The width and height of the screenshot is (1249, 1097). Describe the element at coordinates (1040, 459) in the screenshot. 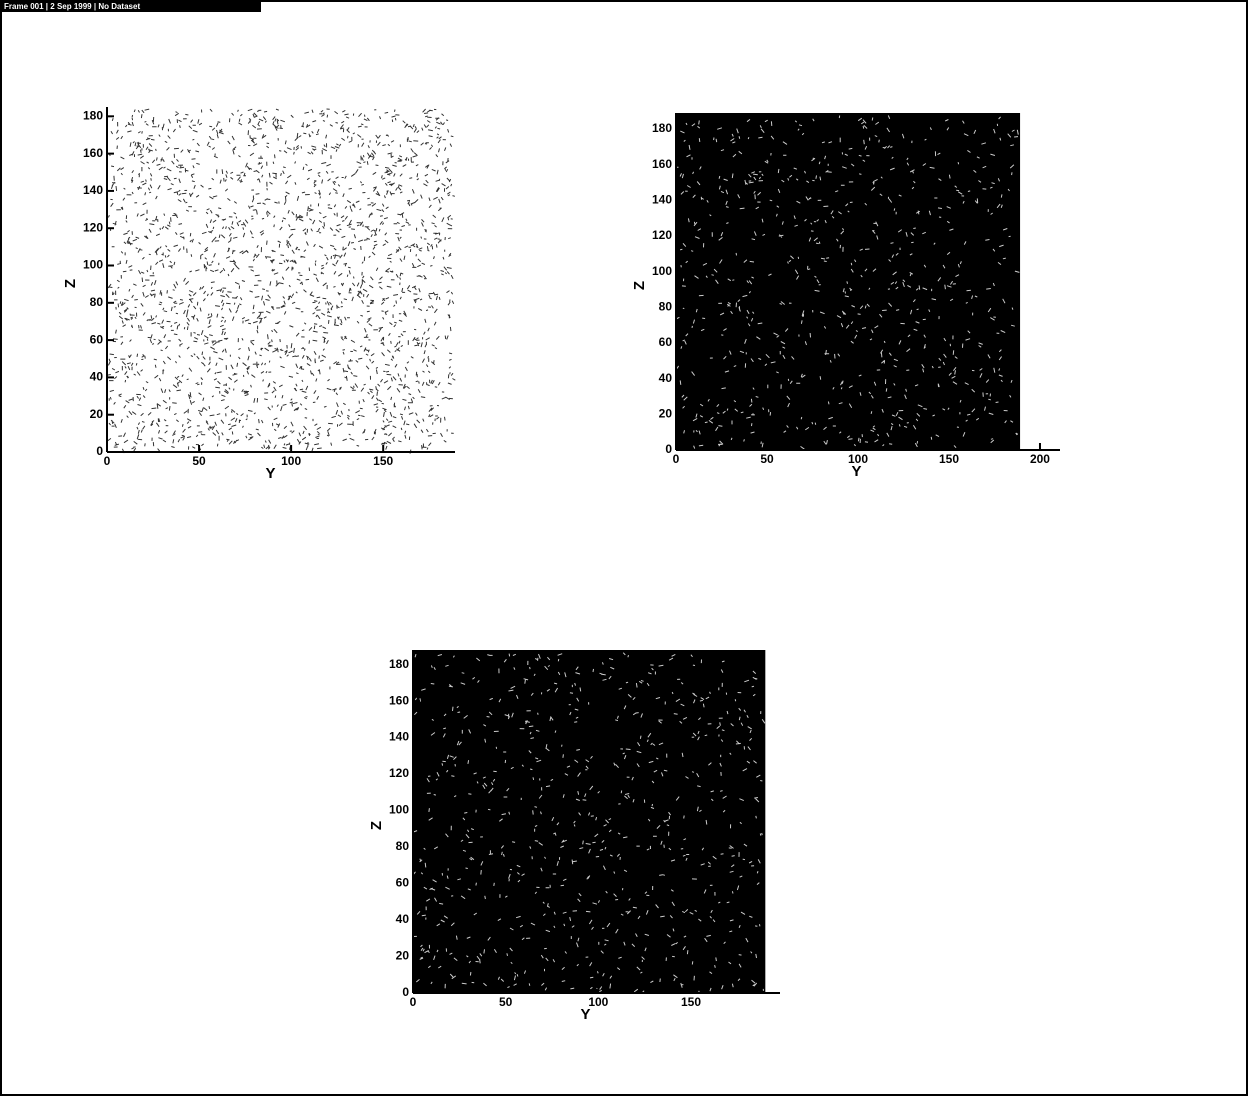

I see `x-tick-label: 200` at that location.